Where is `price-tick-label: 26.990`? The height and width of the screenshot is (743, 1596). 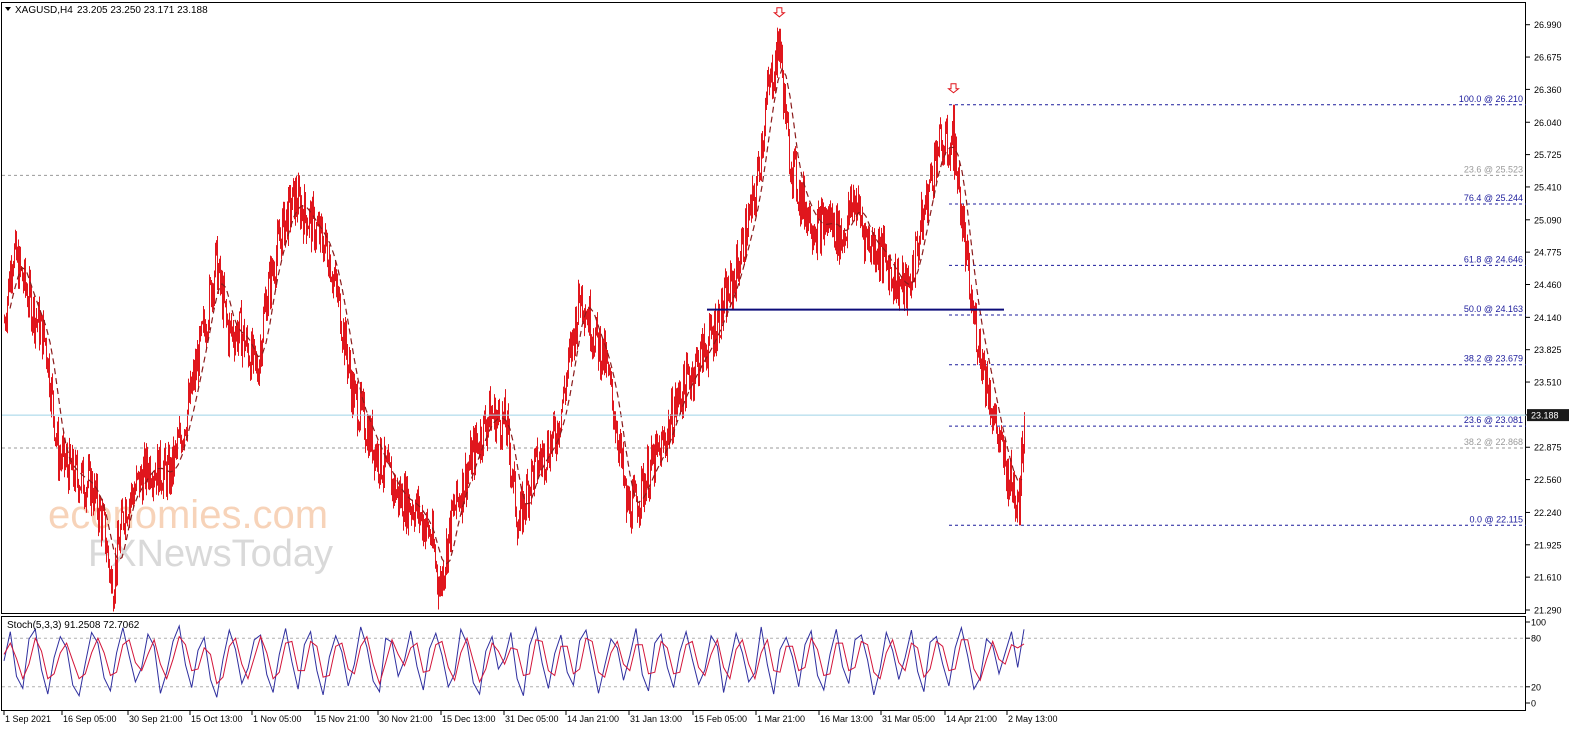 price-tick-label: 26.990 is located at coordinates (1548, 25).